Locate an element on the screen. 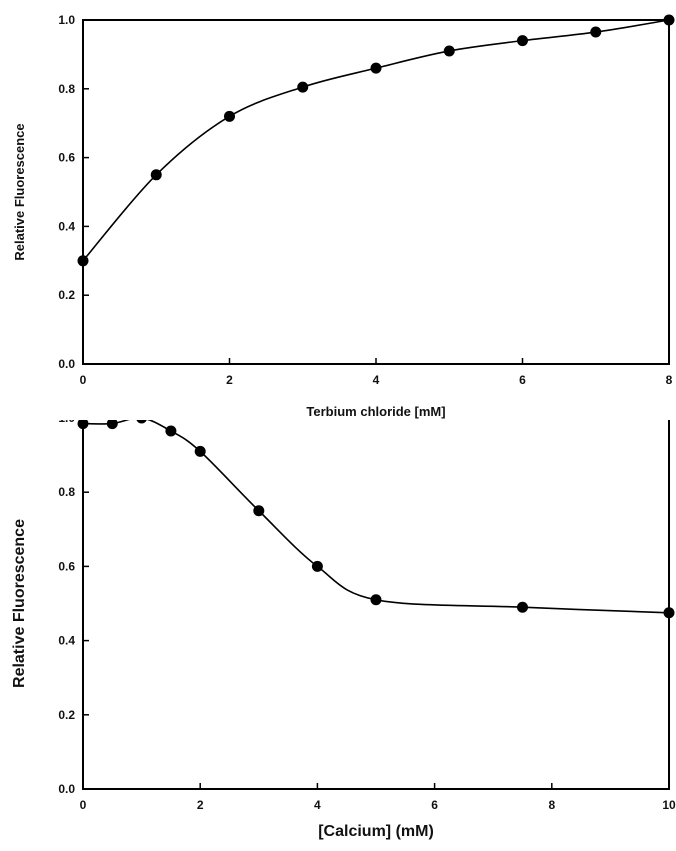  terbium-x-tick-label: 0 is located at coordinates (83, 380).